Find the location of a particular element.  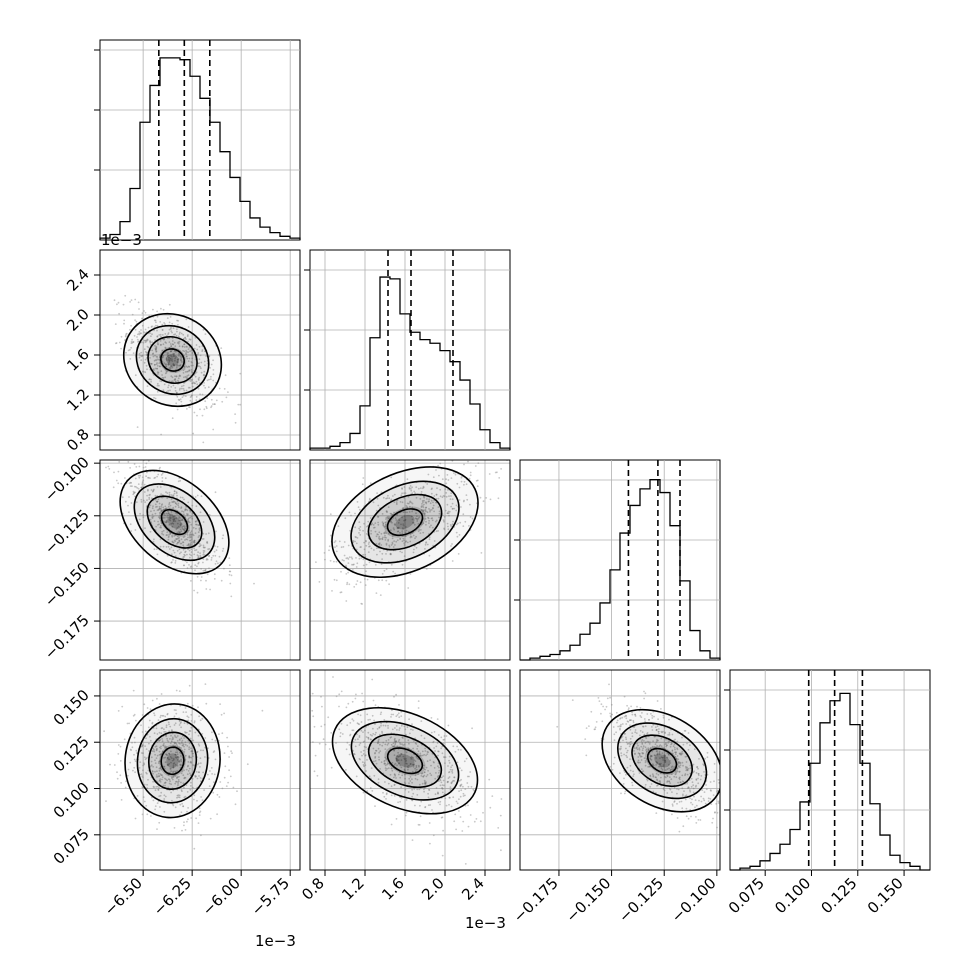

contour-line is located at coordinates (172, 760).